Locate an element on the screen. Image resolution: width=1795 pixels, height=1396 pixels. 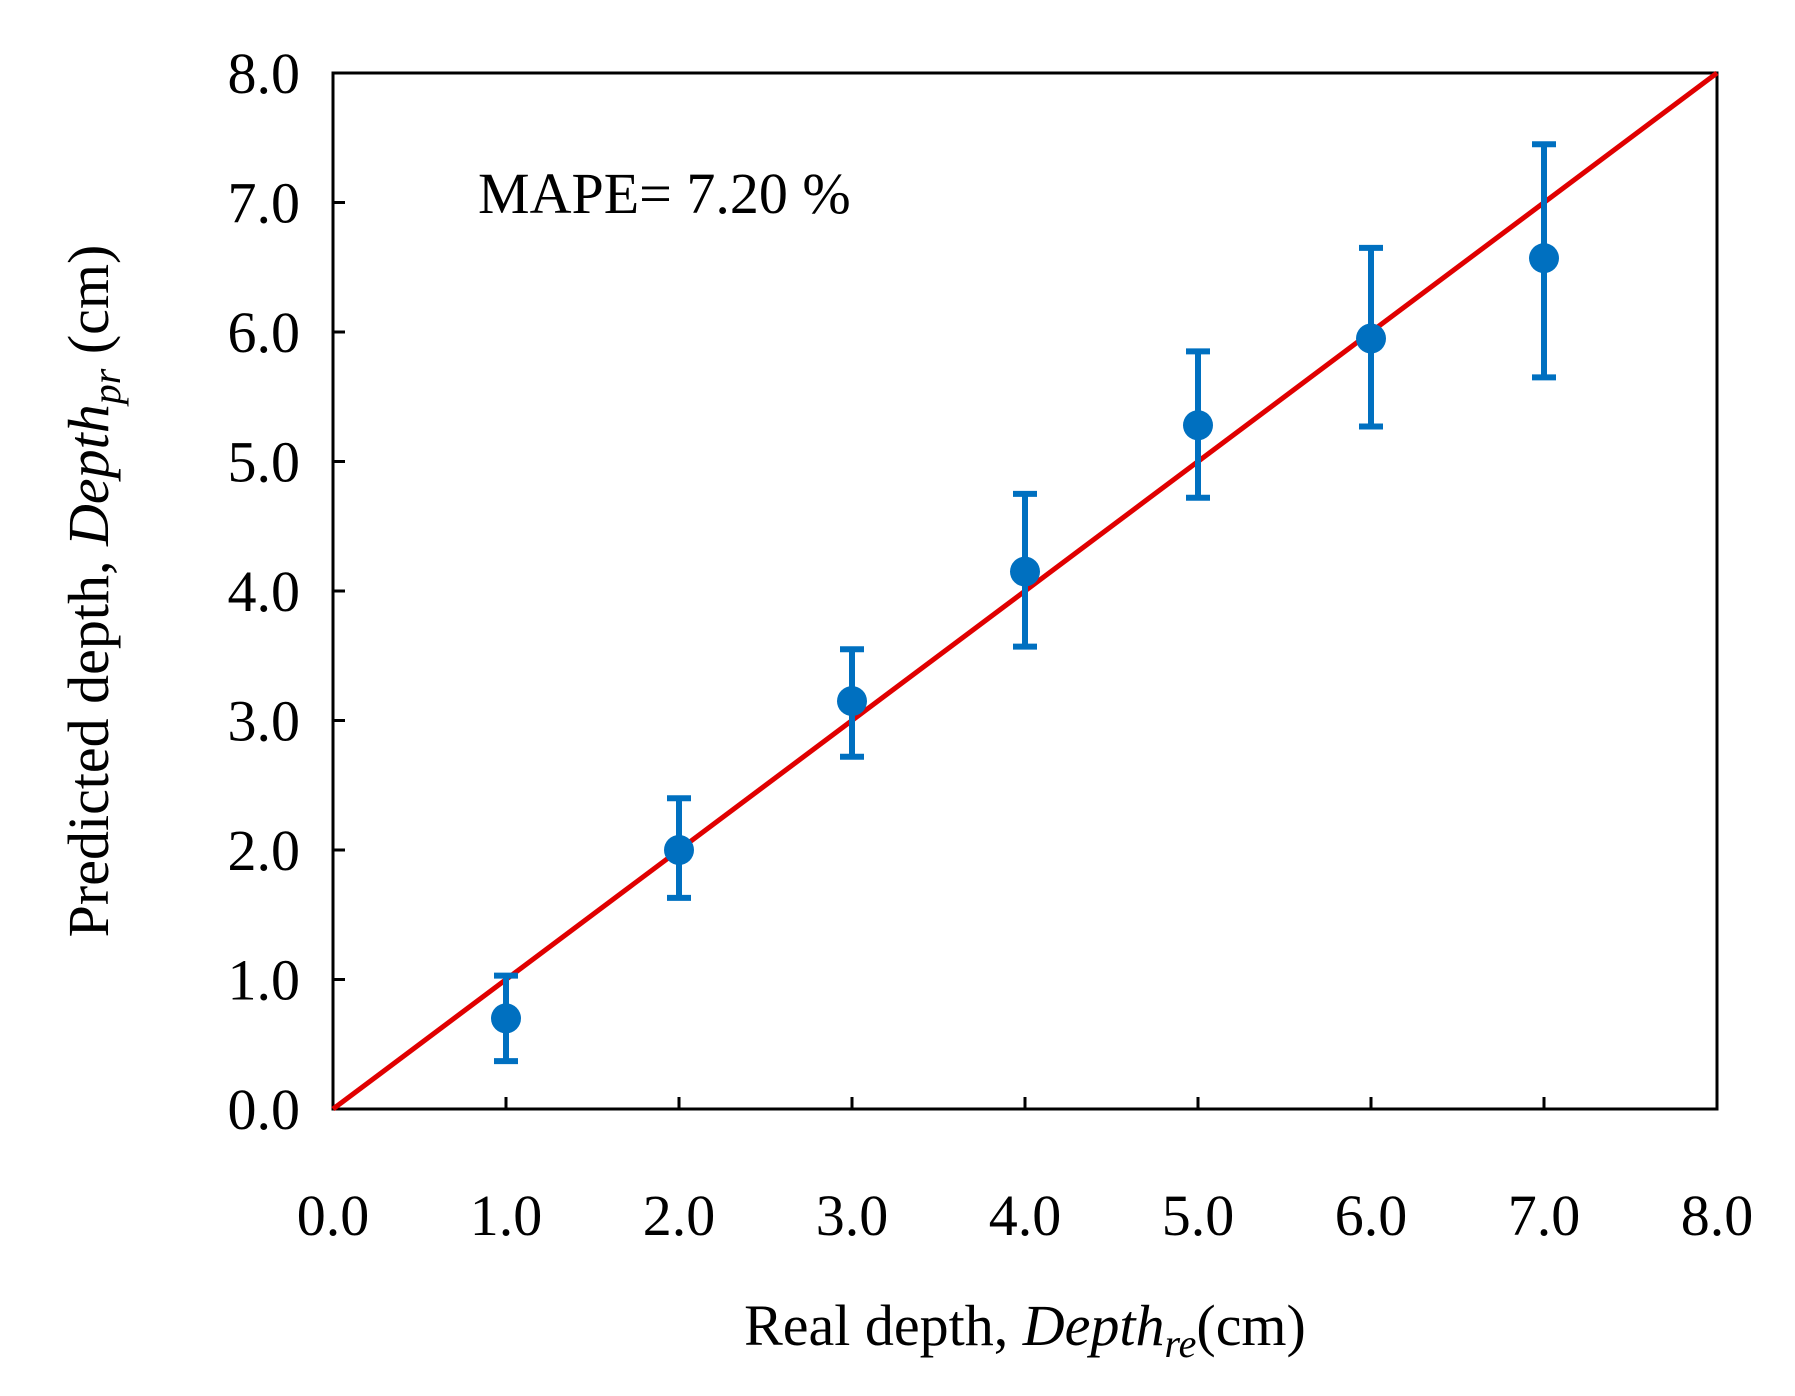
y-axis-title-subscript: pr is located at coordinates (106, 387).